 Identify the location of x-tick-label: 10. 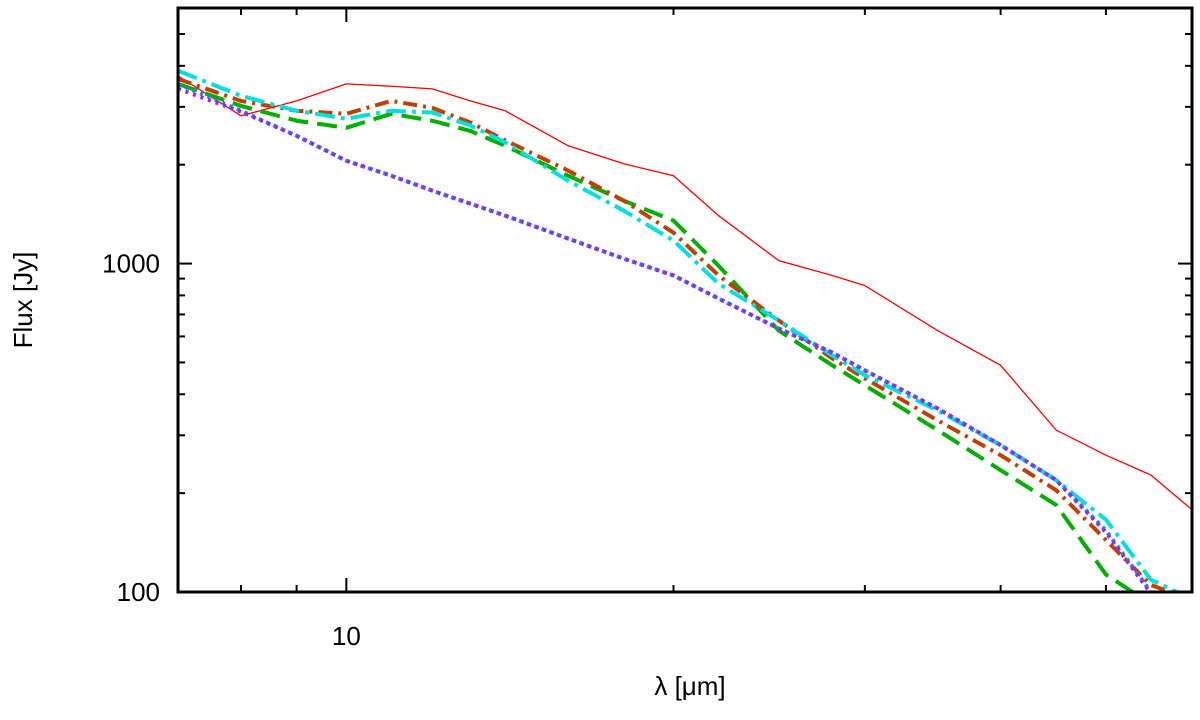
(346, 636).